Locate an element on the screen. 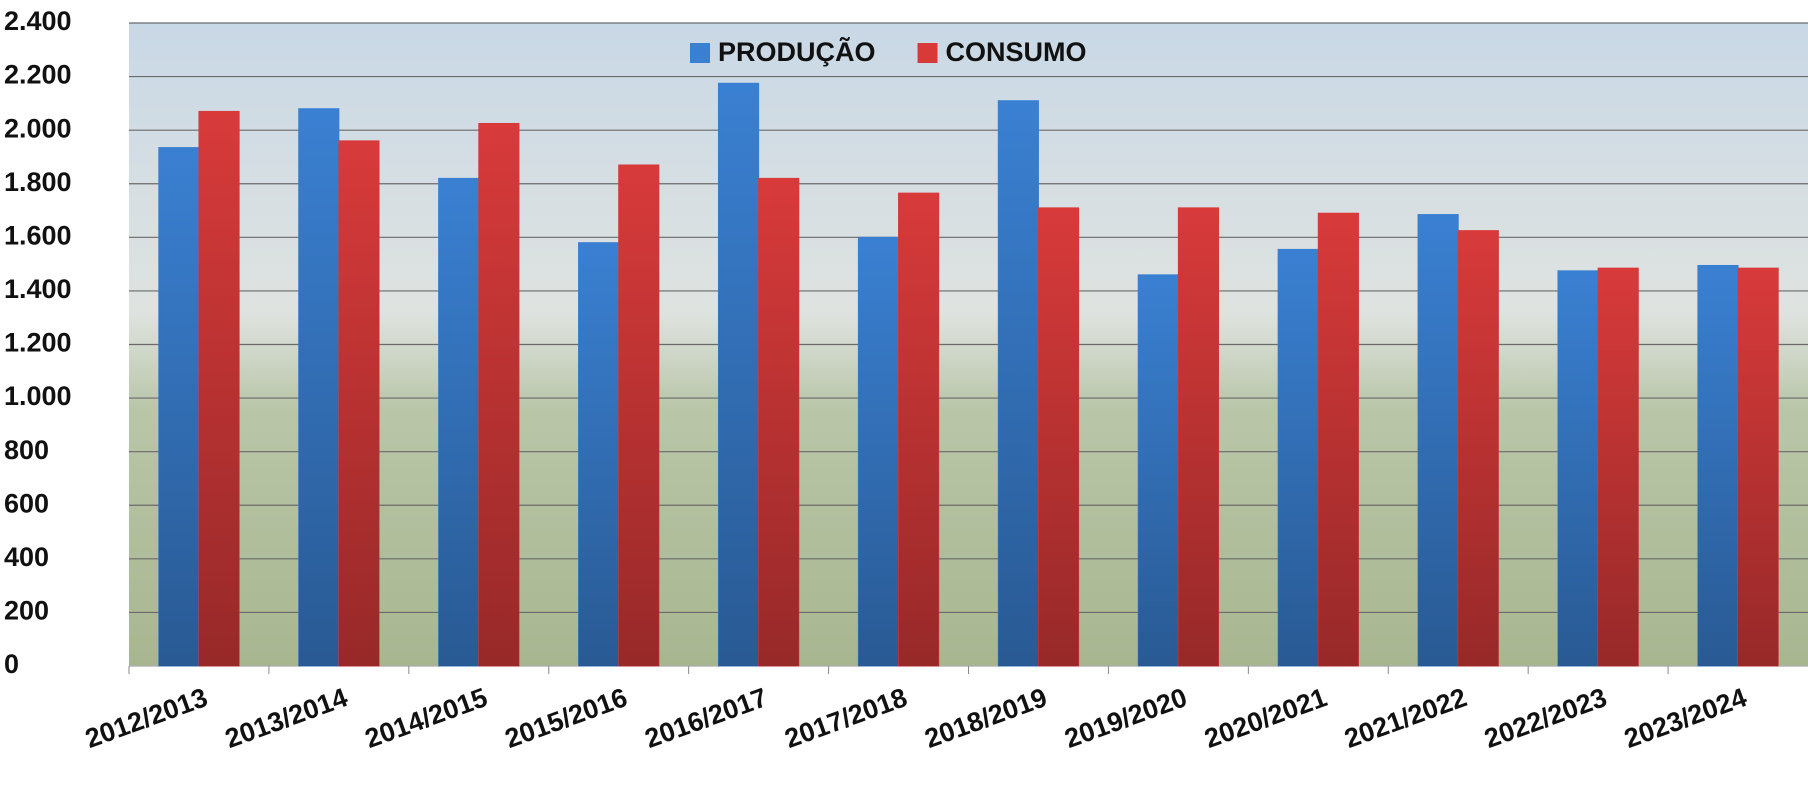 Image resolution: width=1808 pixels, height=785 pixels. x-tick-label: 2023/2024 is located at coordinates (1685, 718).